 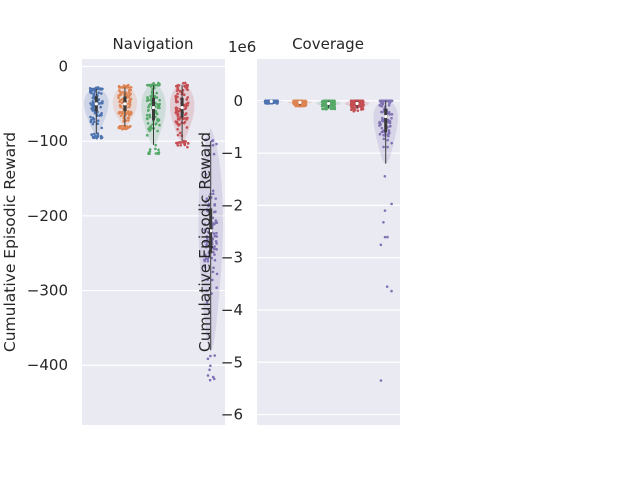 What do you see at coordinates (47, 216) in the screenshot?
I see `y-tick-label: −200` at bounding box center [47, 216].